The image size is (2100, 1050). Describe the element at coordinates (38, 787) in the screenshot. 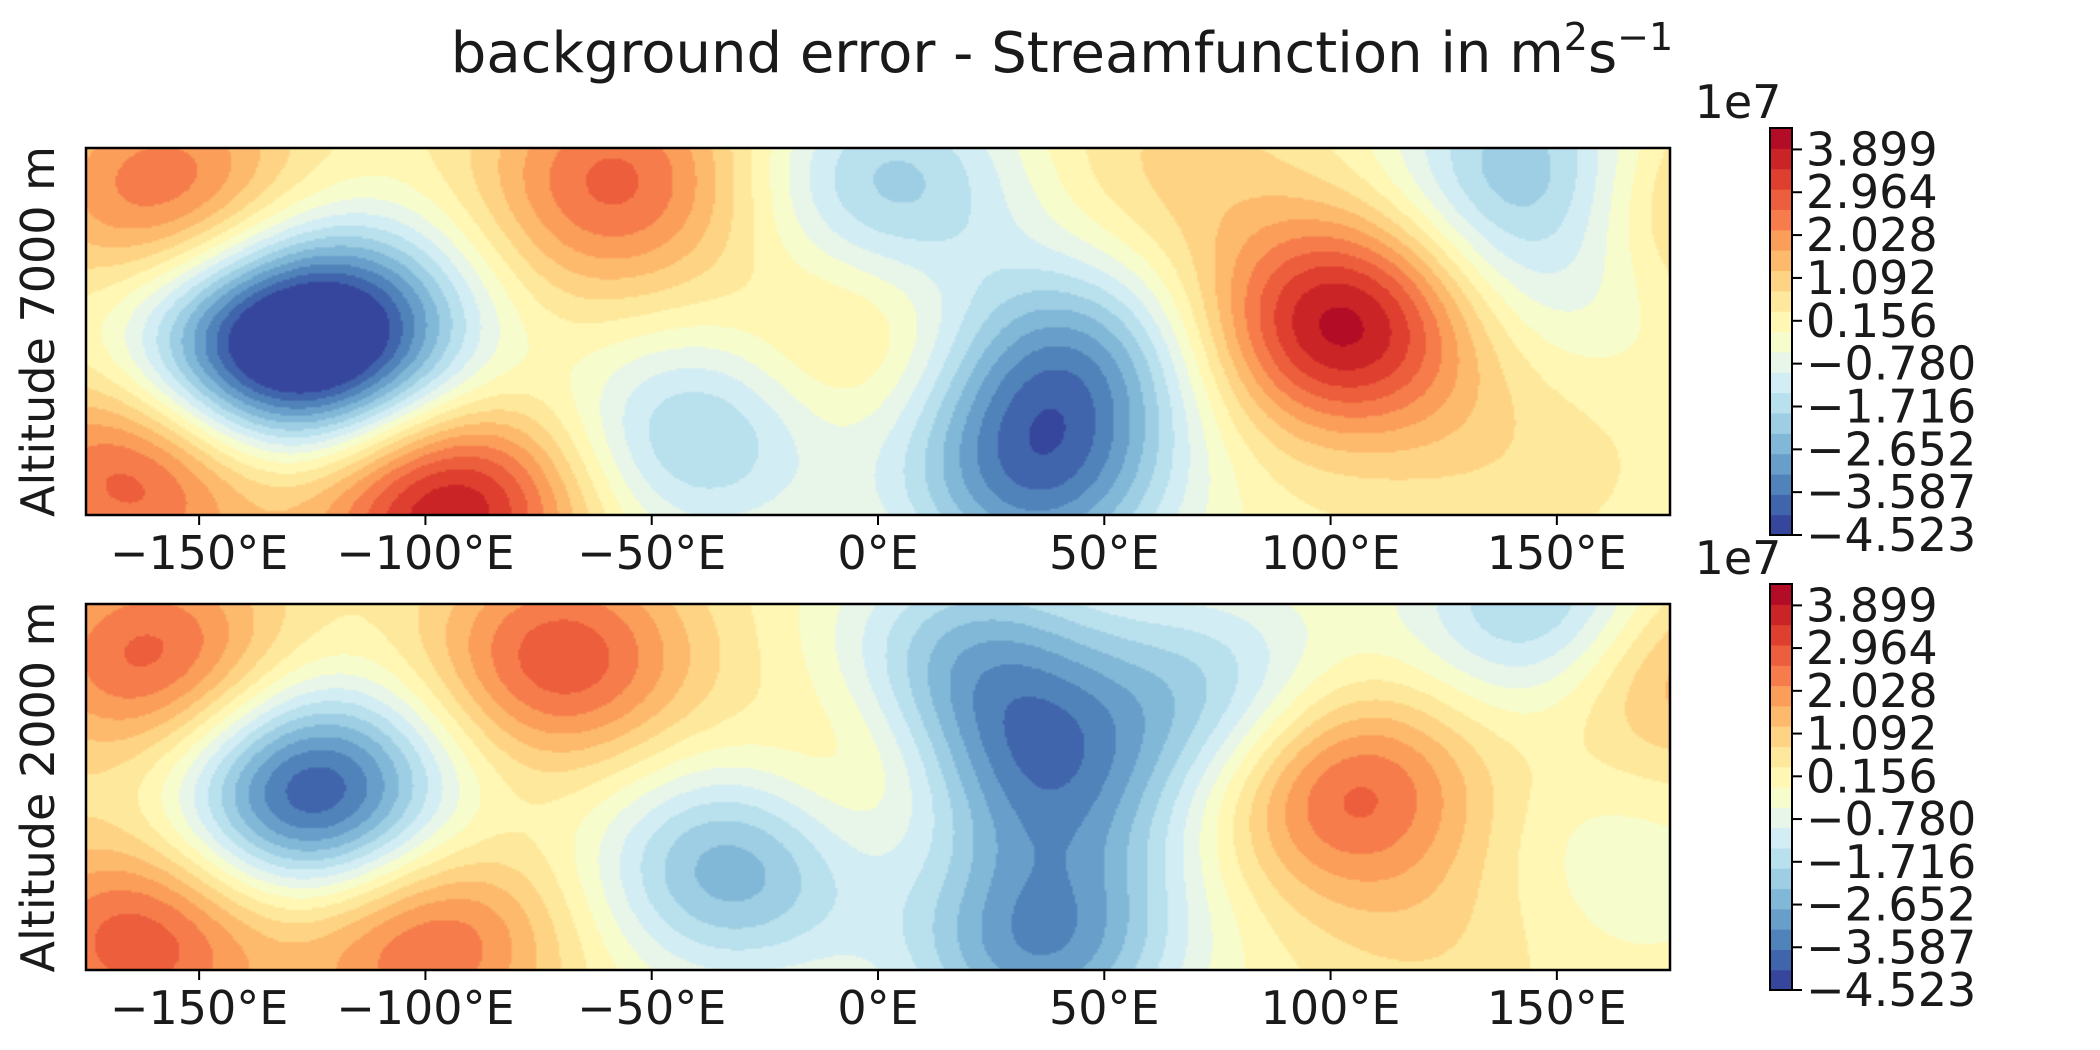

I see `y-axis-label: Altitude 2000 m` at that location.